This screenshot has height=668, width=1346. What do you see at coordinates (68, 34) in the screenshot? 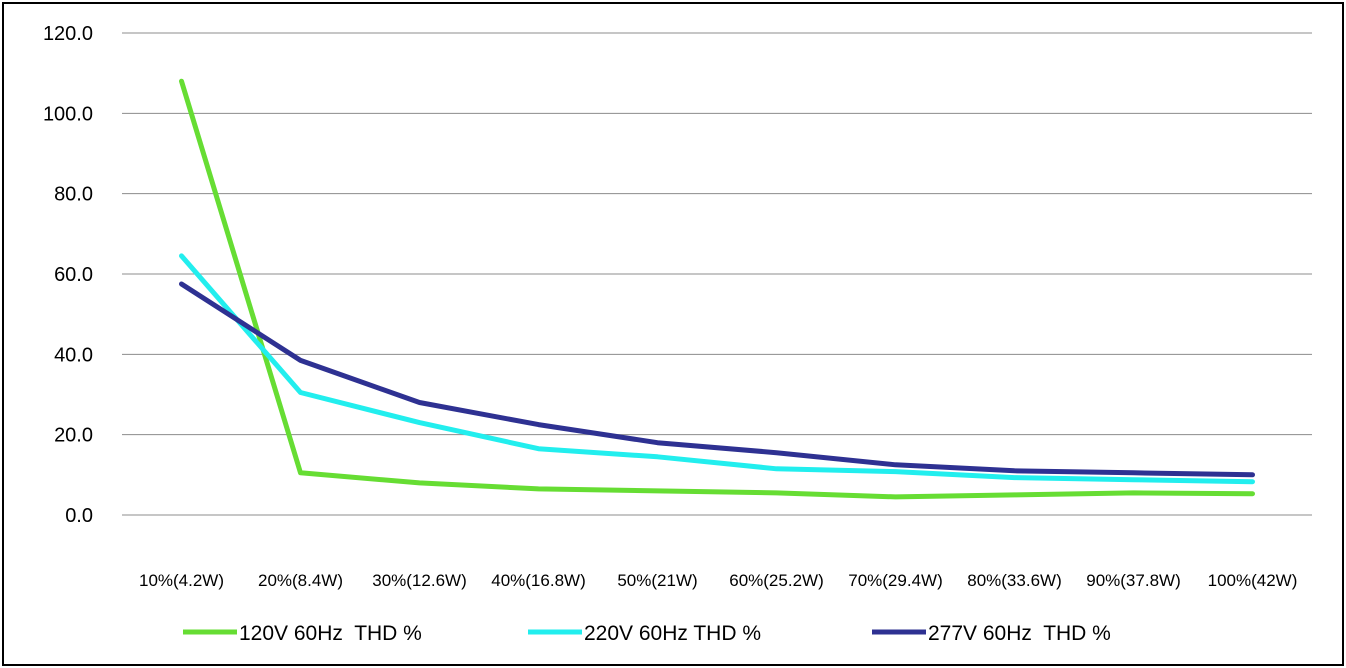
I see `y-tick-label: 120.0` at bounding box center [68, 34].